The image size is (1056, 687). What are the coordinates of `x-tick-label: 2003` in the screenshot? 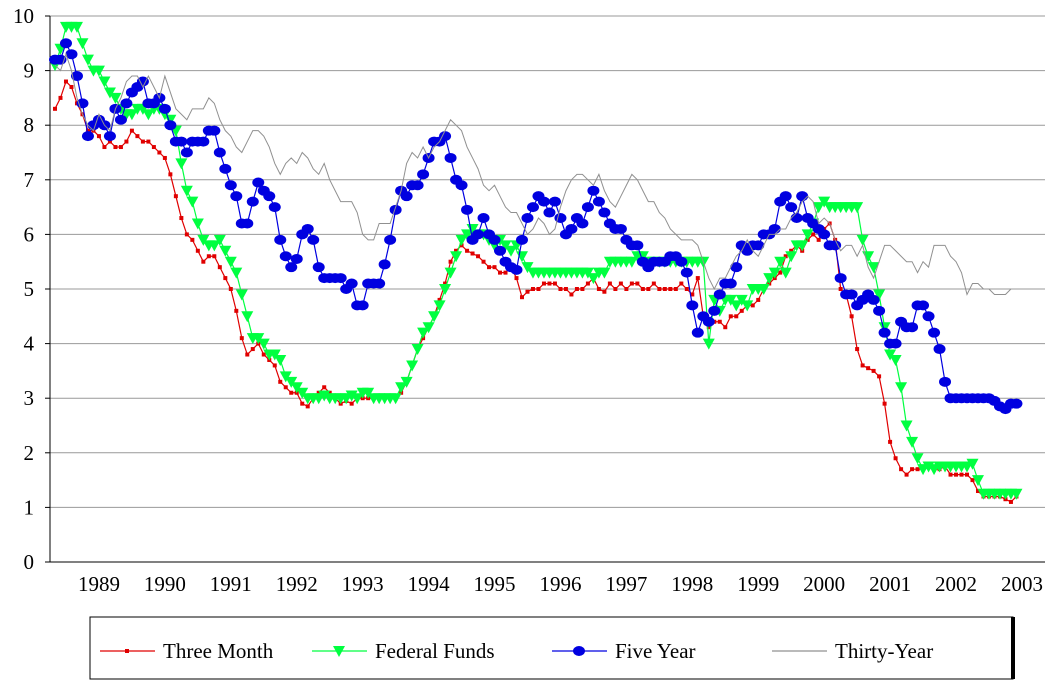 It's located at (1022, 584).